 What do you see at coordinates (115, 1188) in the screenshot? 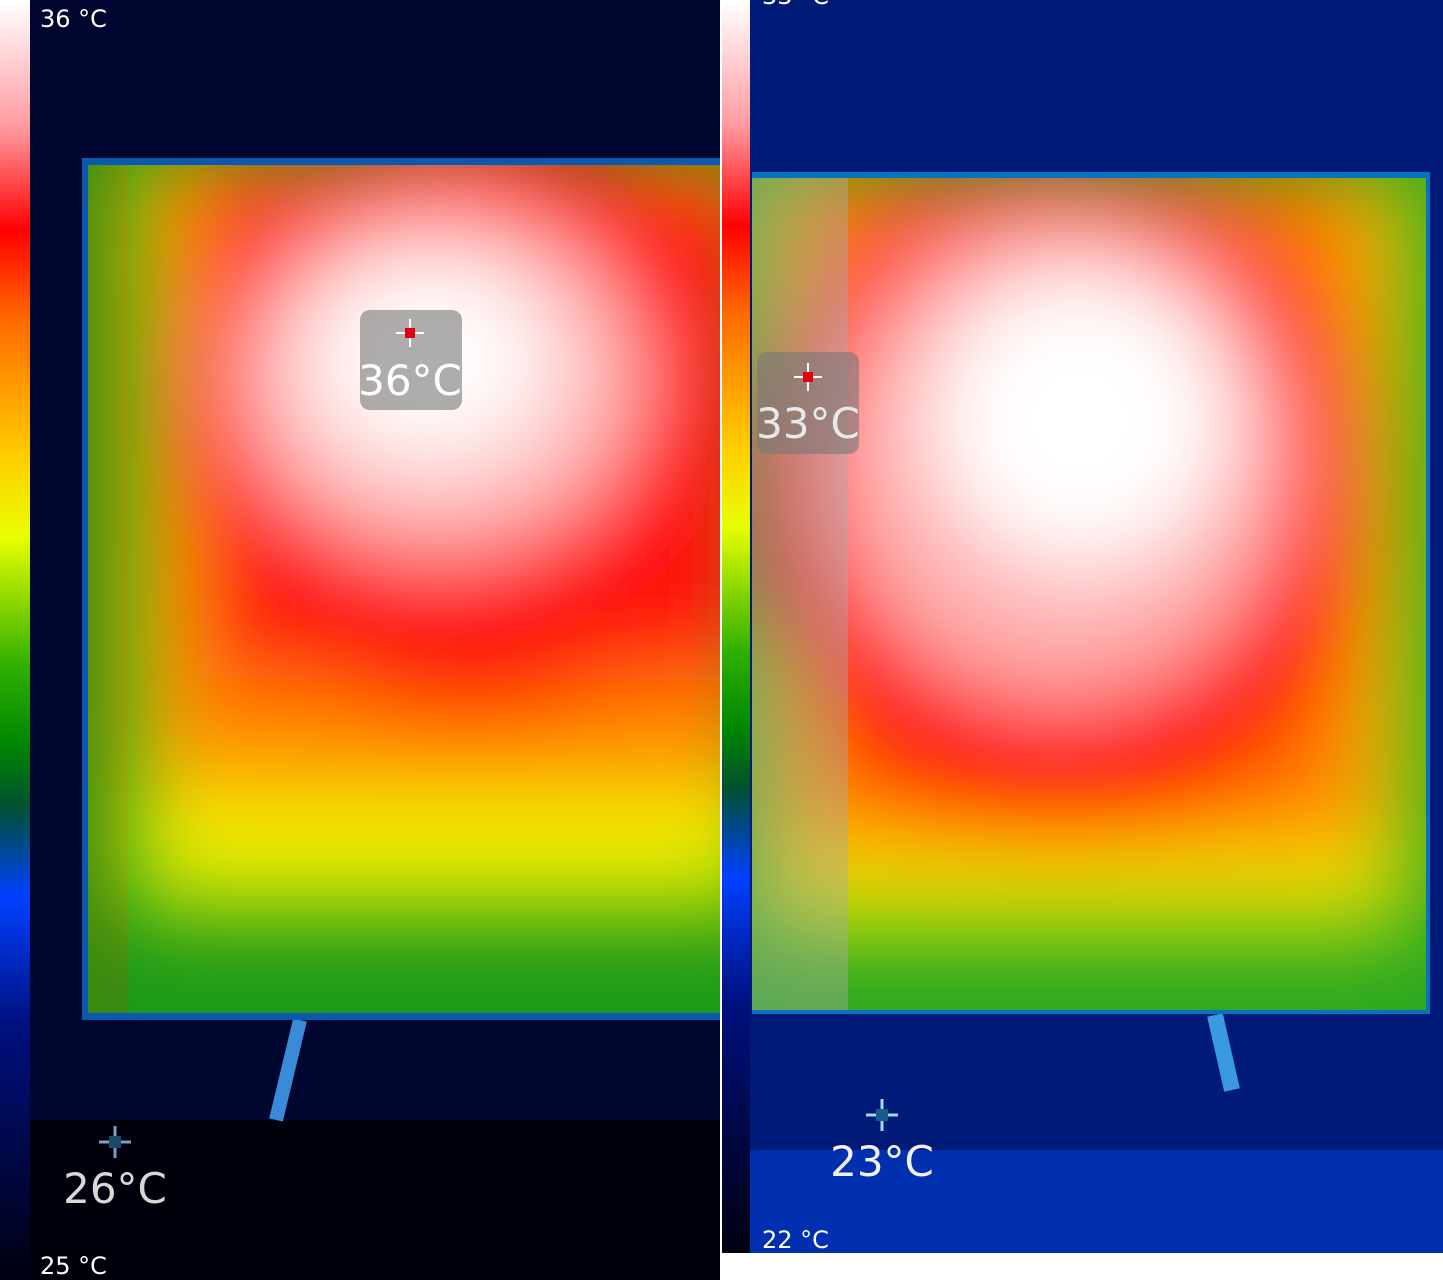
I see `cold-spot-label: 26°C` at bounding box center [115, 1188].